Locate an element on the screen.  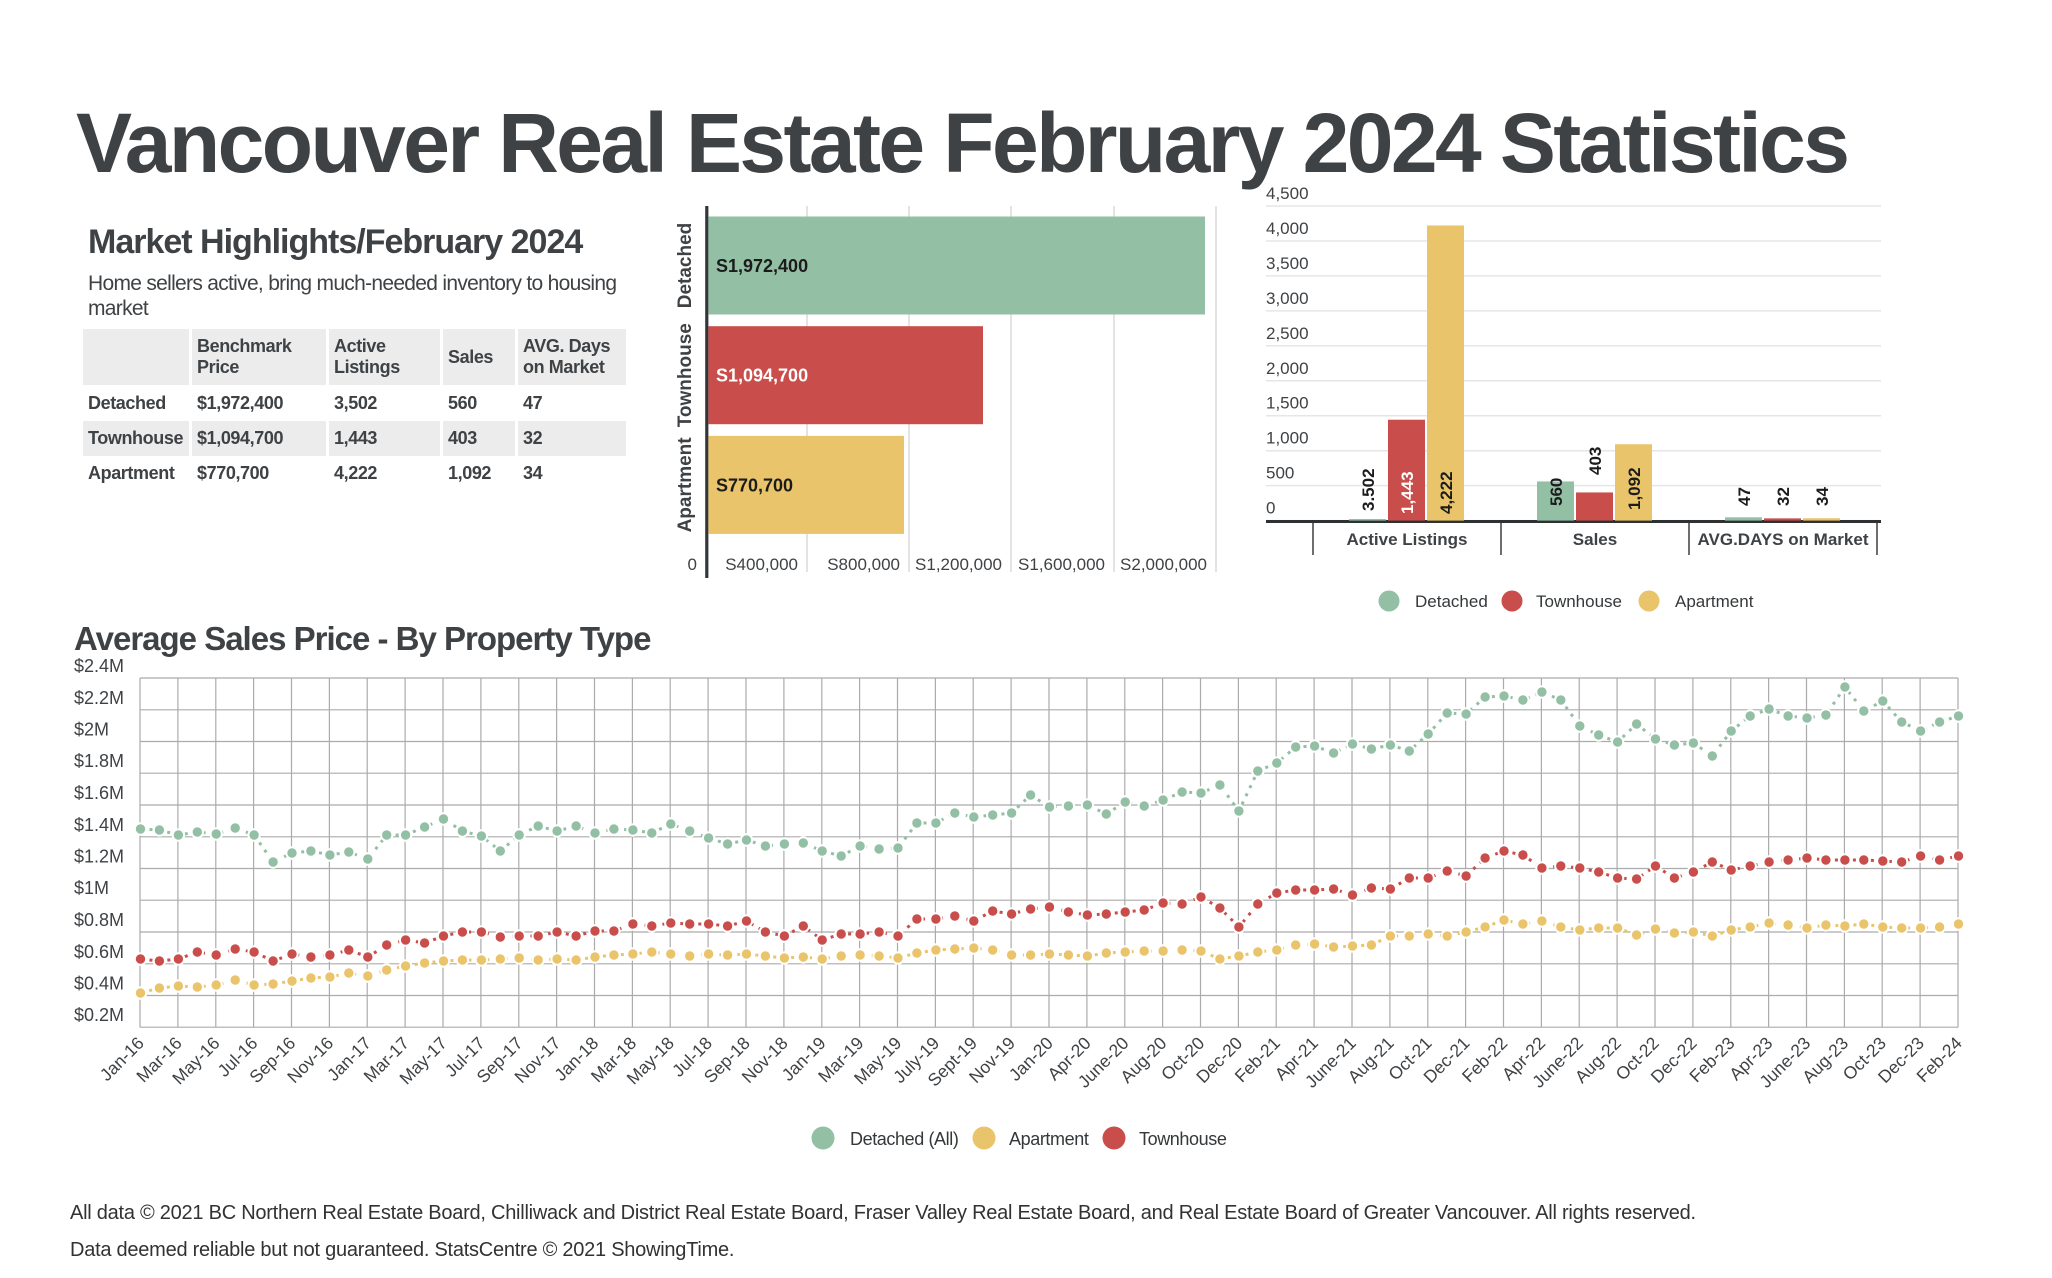
svg-text: Detached (All) is located at coordinates (904, 1139).